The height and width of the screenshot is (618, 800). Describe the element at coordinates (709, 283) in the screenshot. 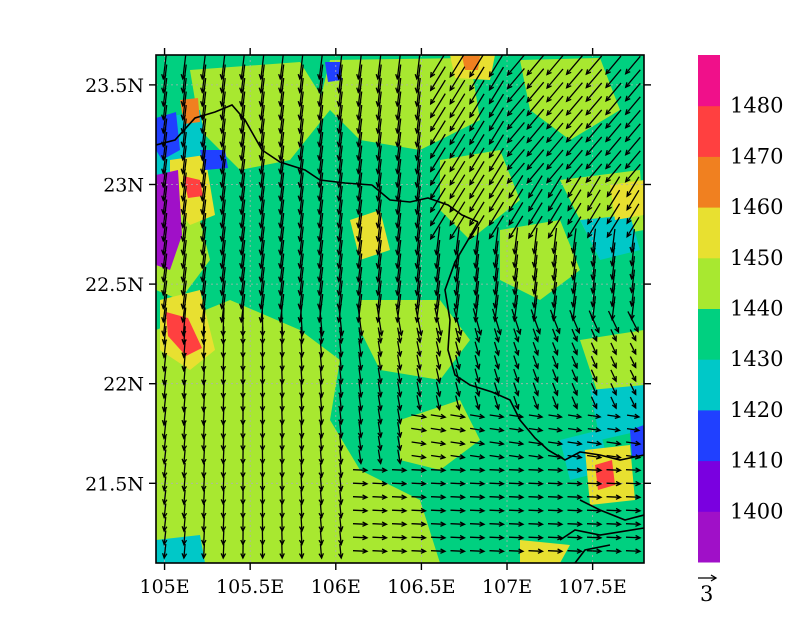

I see `colorbar-segment` at that location.